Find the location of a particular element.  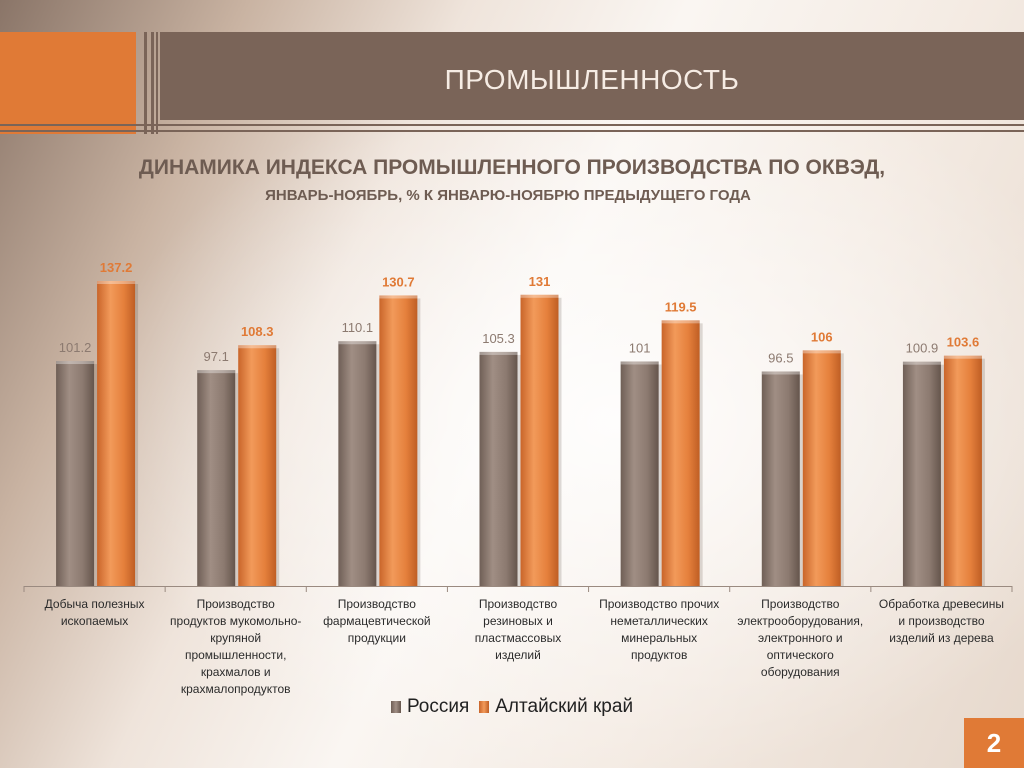

legend: Россия Алтайский край is located at coordinates (512, 707).